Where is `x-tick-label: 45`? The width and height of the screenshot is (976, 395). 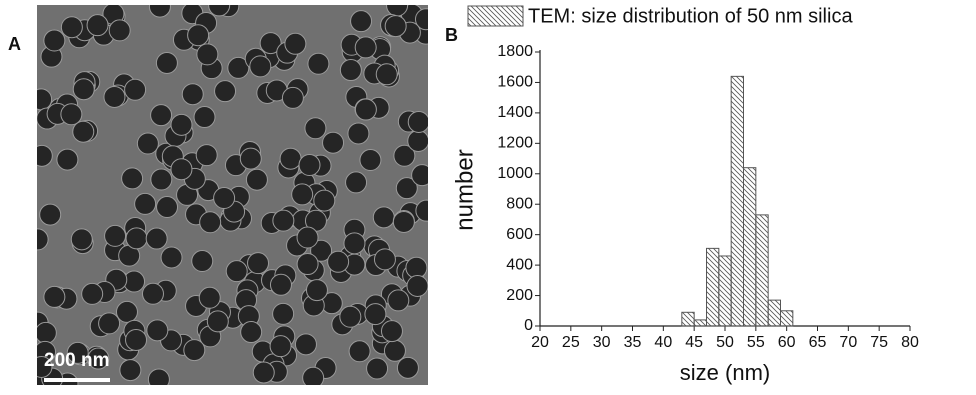 x-tick-label: 45 is located at coordinates (694, 342).